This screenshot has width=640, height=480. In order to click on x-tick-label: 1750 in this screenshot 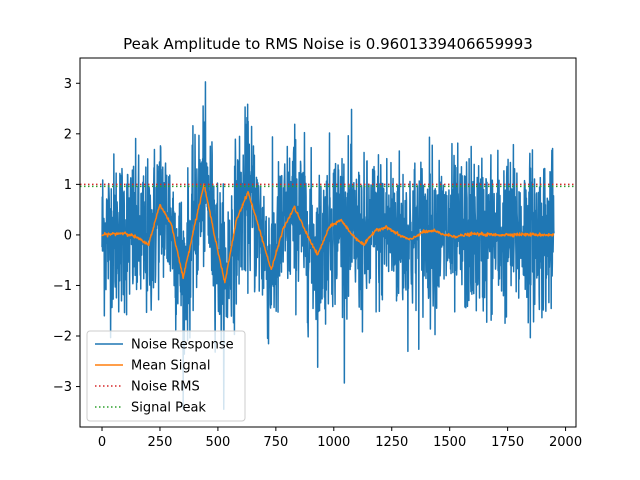, I will do `click(507, 442)`.